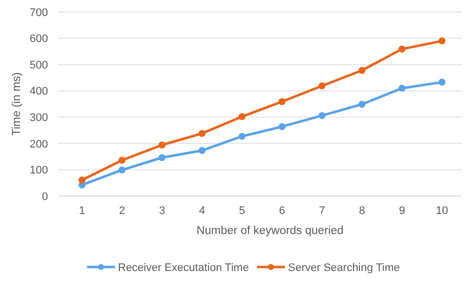 The image size is (474, 285). Describe the element at coordinates (282, 211) in the screenshot. I see `x-tick-label: 6` at that location.